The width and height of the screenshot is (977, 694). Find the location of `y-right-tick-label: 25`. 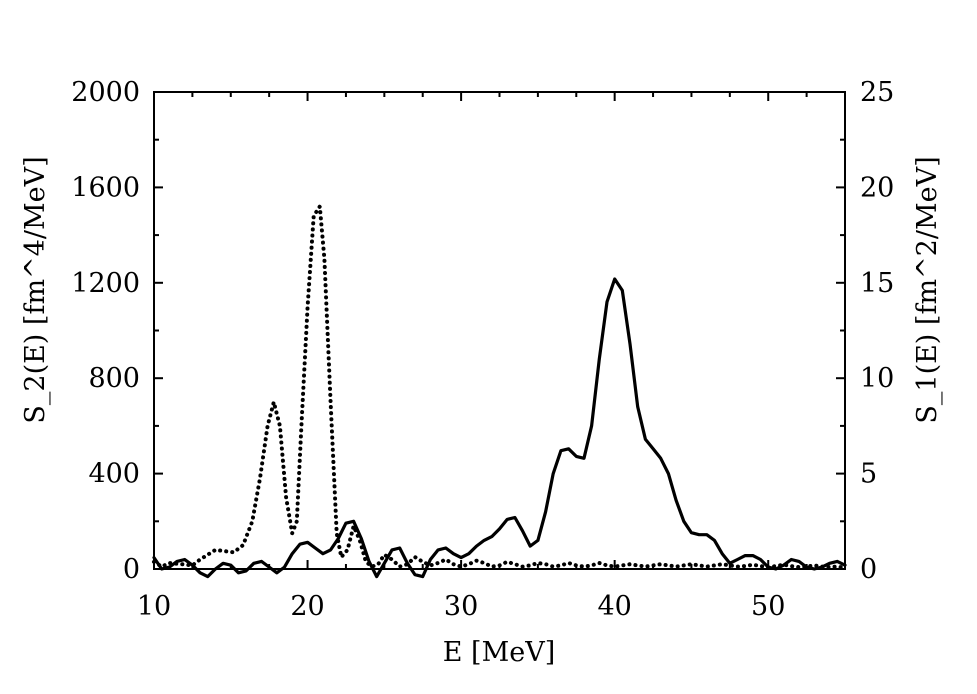

y-right-tick-label: 25 is located at coordinates (877, 92).